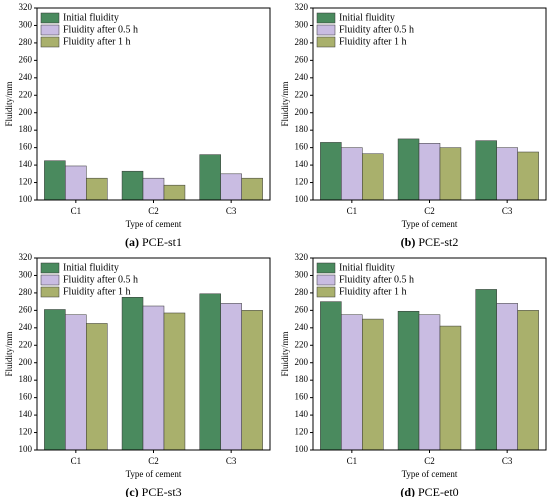 Image resolution: width=550 pixels, height=497 pixels. I want to click on caption-label: (a), so click(132, 242).